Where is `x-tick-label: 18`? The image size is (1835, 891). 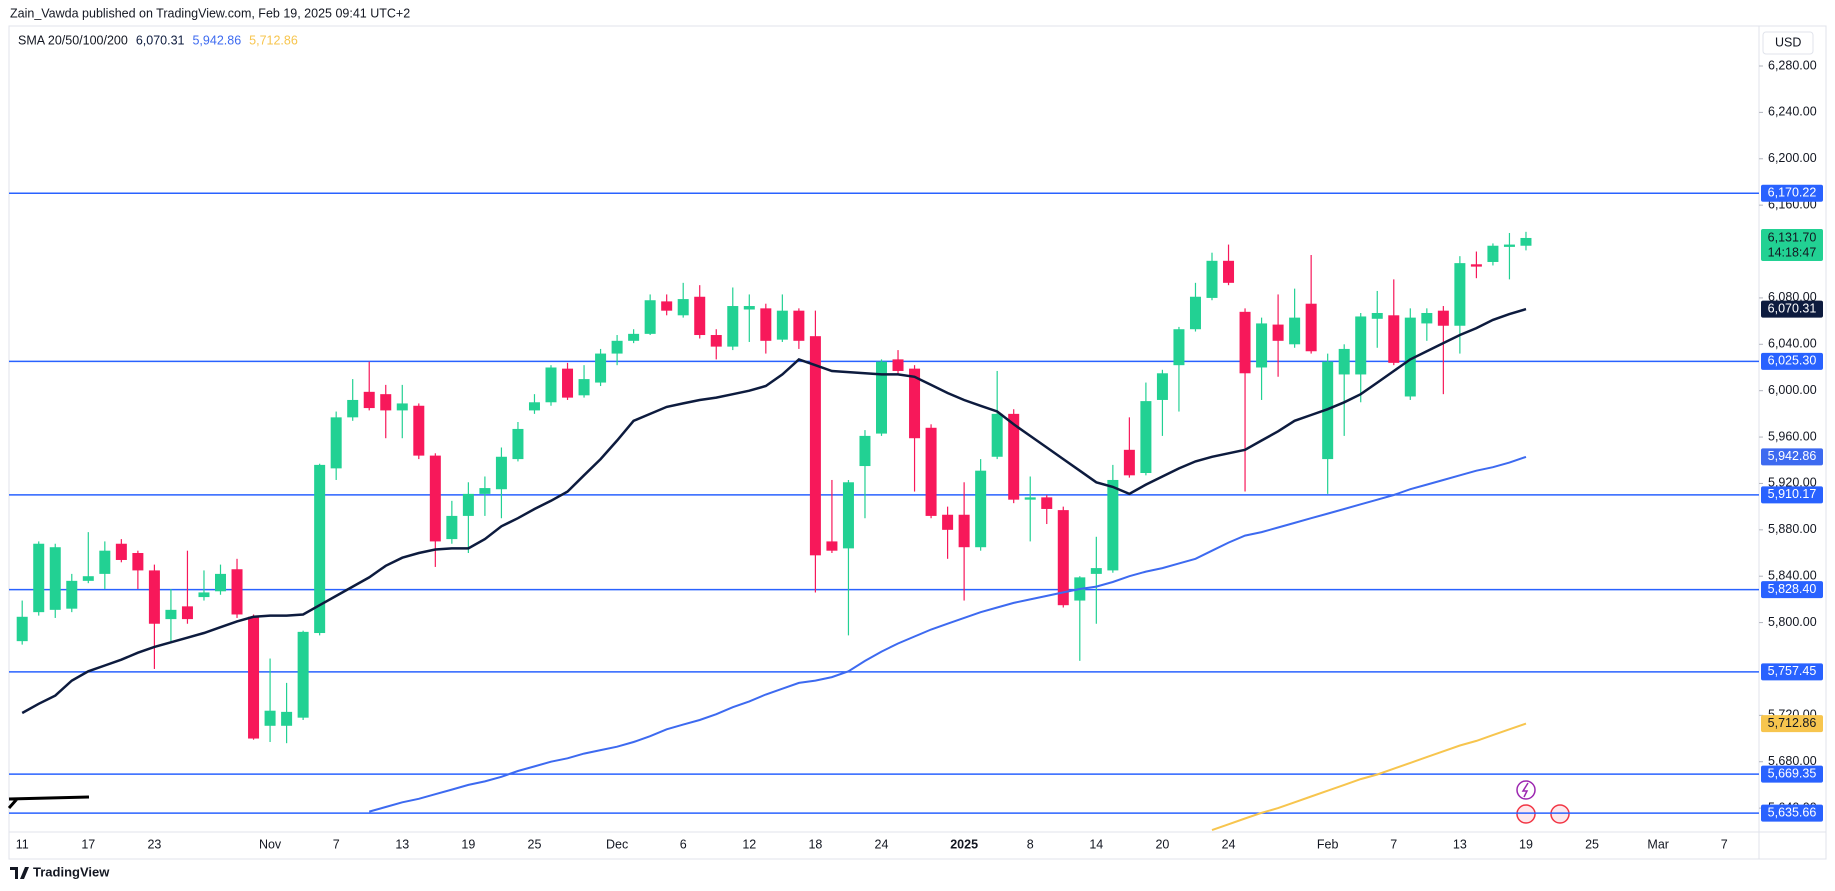
x-tick-label: 18 is located at coordinates (815, 844).